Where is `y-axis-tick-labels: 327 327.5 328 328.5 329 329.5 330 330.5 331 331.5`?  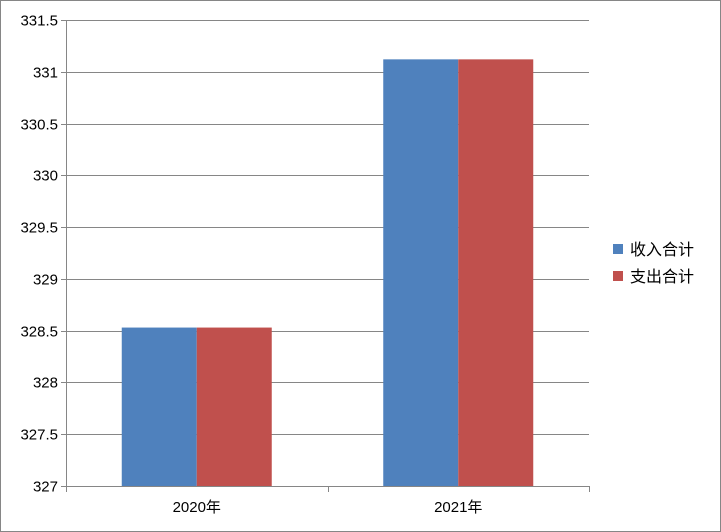
y-axis-tick-labels: 327 327.5 328 328.5 329 329.5 330 330.5 331 331.5 is located at coordinates (39, 254).